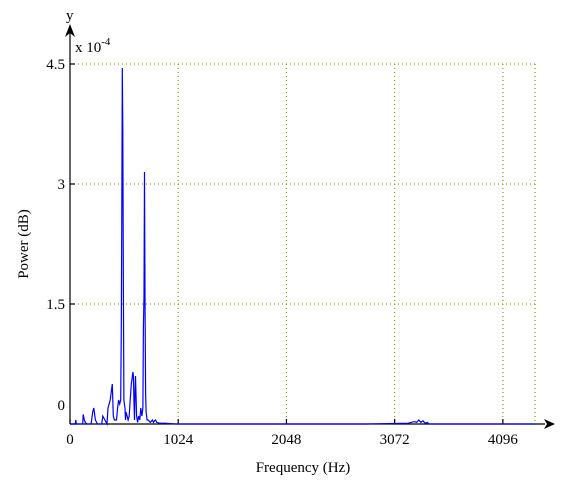 This screenshot has width=562, height=481. Describe the element at coordinates (62, 406) in the screenshot. I see `y-tick-label-0: 0` at that location.